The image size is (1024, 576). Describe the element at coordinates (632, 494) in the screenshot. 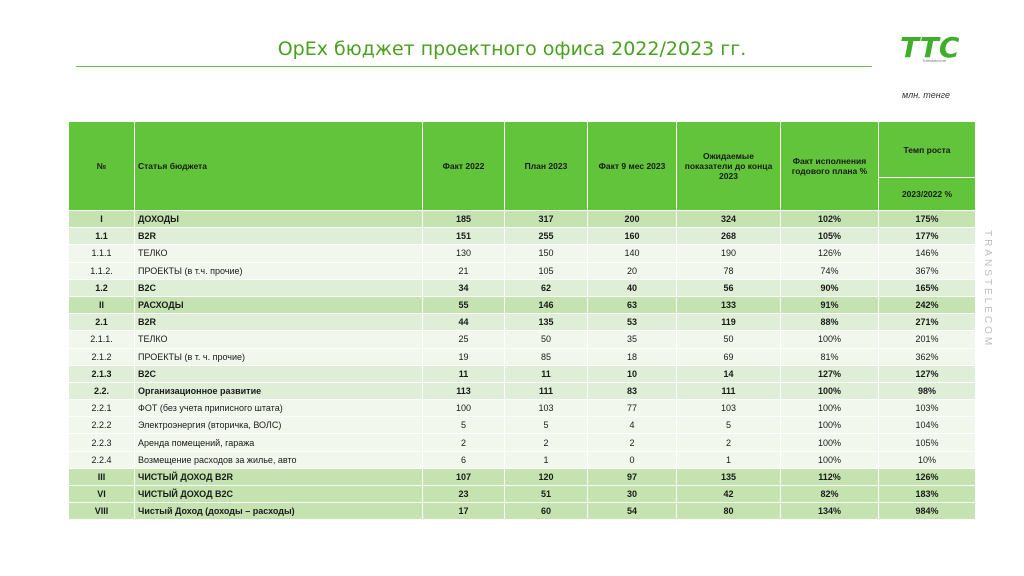

I see `row-fact-9m: 30` at that location.